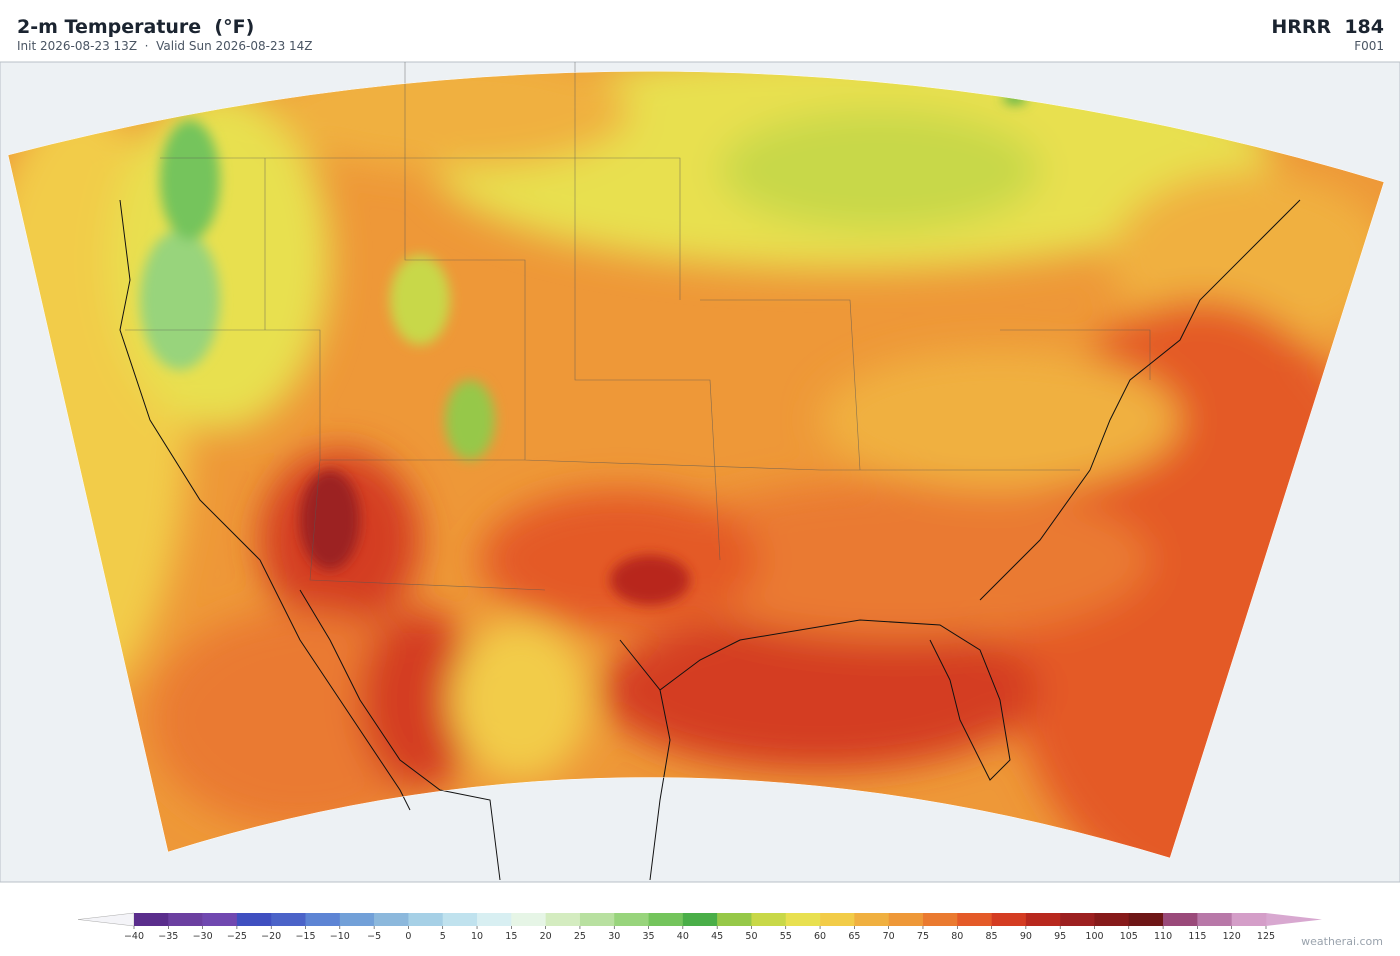 The width and height of the screenshot is (1400, 956). I want to click on model-label: HRRR 184, so click(1327, 27).